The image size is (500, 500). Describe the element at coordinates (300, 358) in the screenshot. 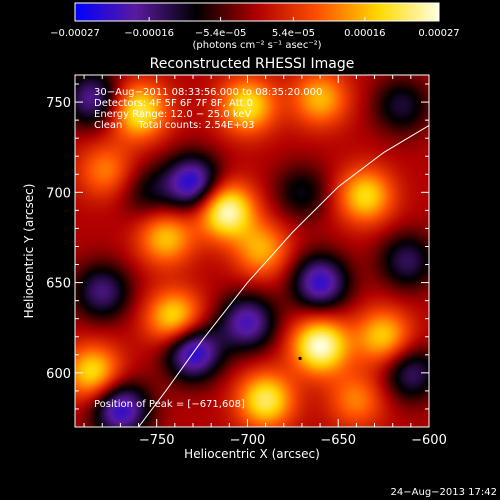

I see `peak-marker` at that location.